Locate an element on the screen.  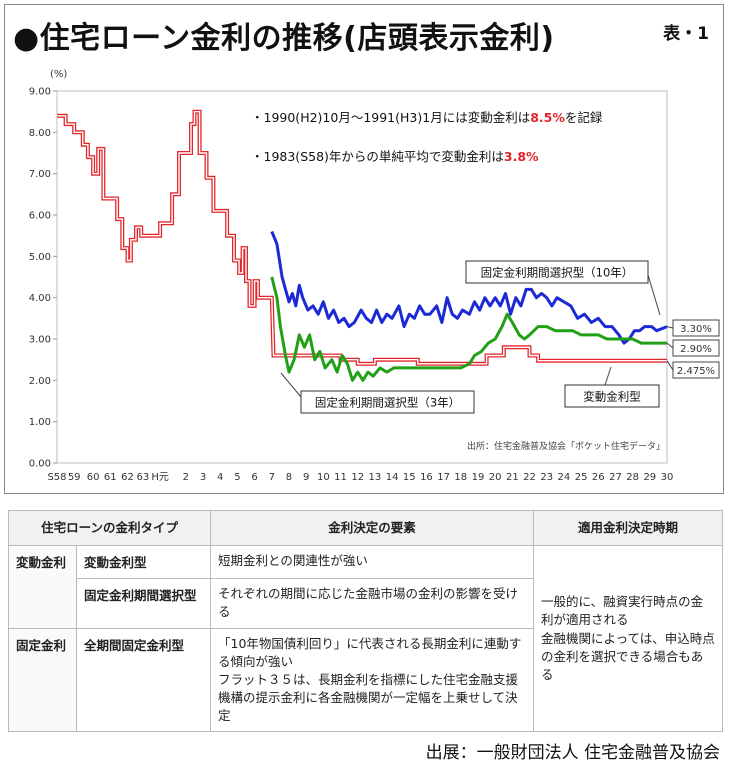
callout-fixed-10y-leader is located at coordinates (654, 295).